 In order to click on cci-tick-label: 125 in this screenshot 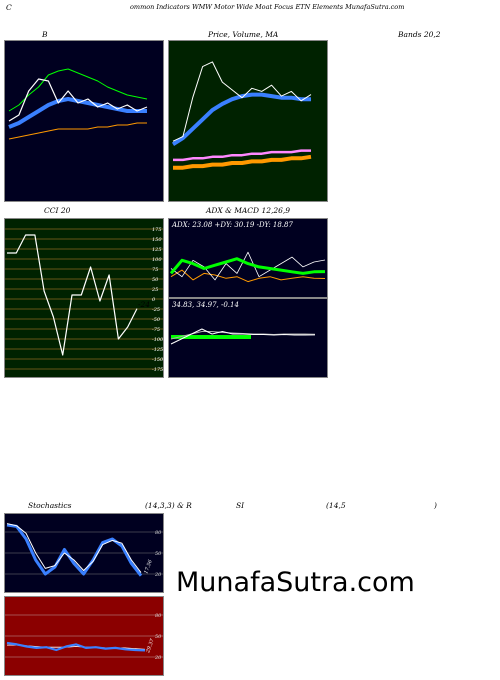, I will do `click(157, 250)`.